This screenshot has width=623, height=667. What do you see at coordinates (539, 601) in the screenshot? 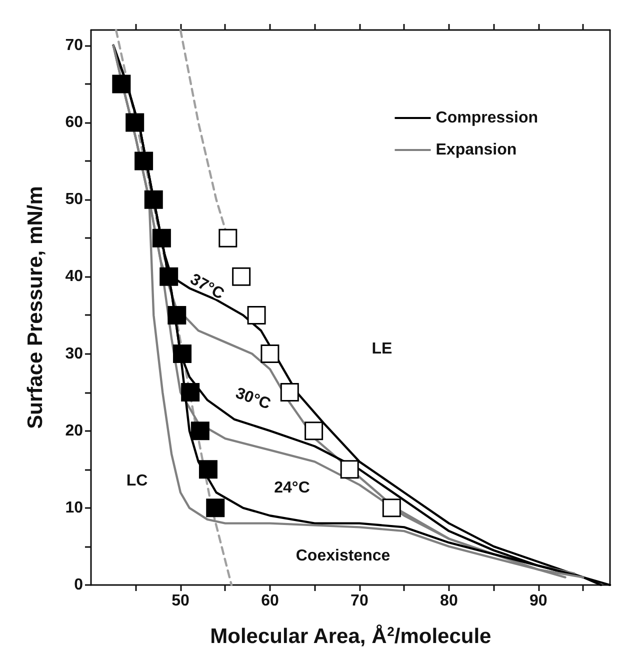
I see `x-tick-label: 90` at bounding box center [539, 601].